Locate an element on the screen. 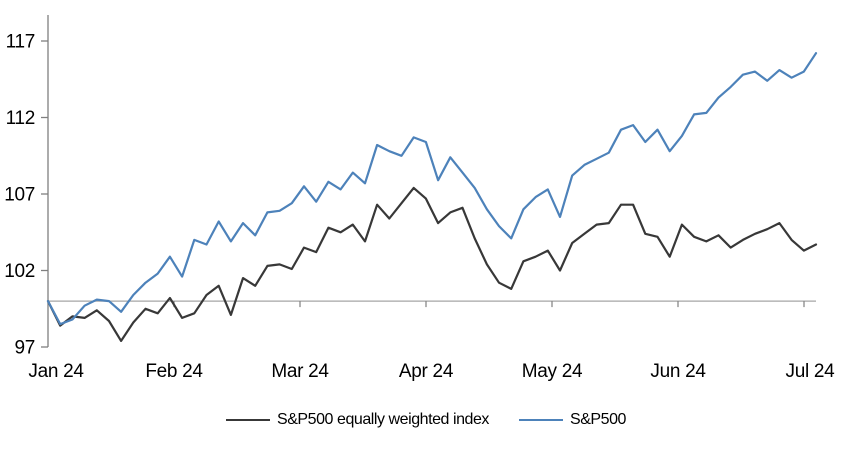 The height and width of the screenshot is (453, 852). x-tick-label: Jul 24 is located at coordinates (811, 371).